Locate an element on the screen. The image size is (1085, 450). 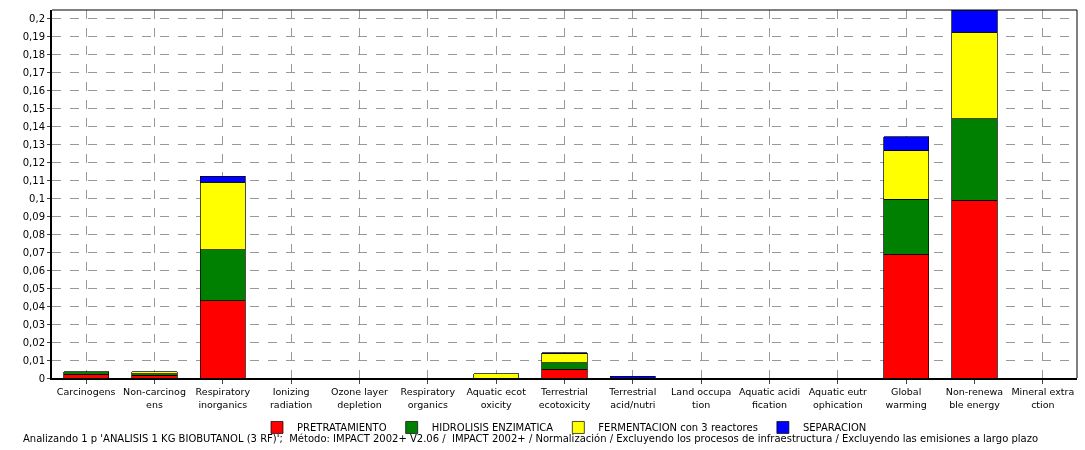
y-tick-label: 0,18 is located at coordinates (33, 55).